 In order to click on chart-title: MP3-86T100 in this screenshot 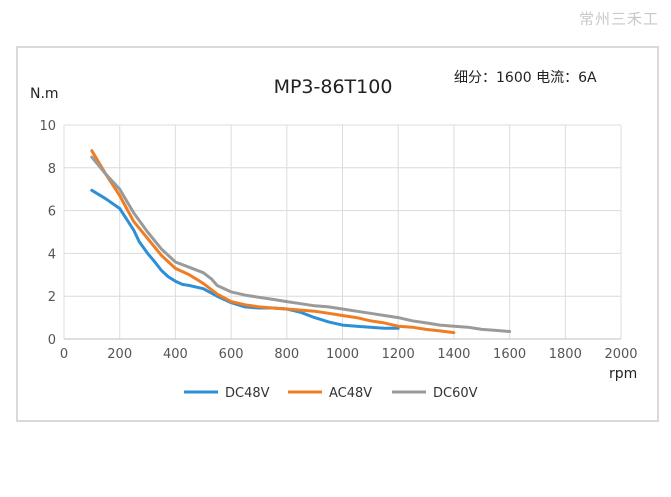, I will do `click(333, 87)`.